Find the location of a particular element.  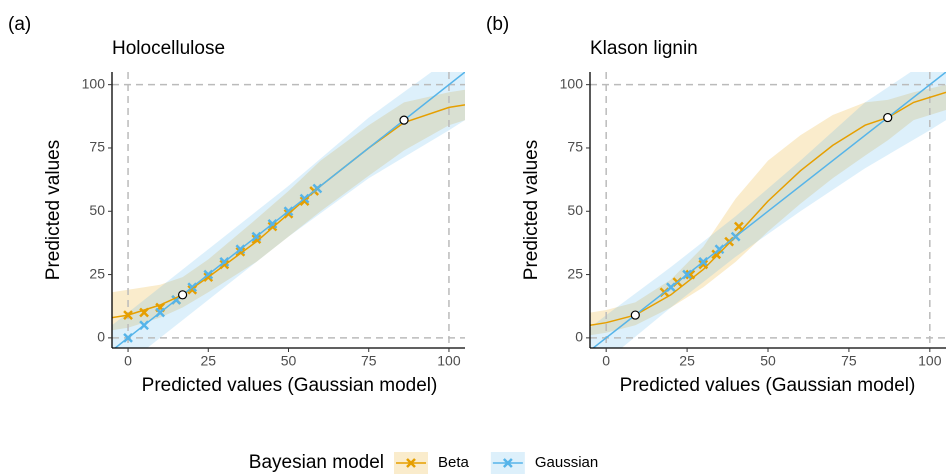

panel-tag: (a) is located at coordinates (19, 24).